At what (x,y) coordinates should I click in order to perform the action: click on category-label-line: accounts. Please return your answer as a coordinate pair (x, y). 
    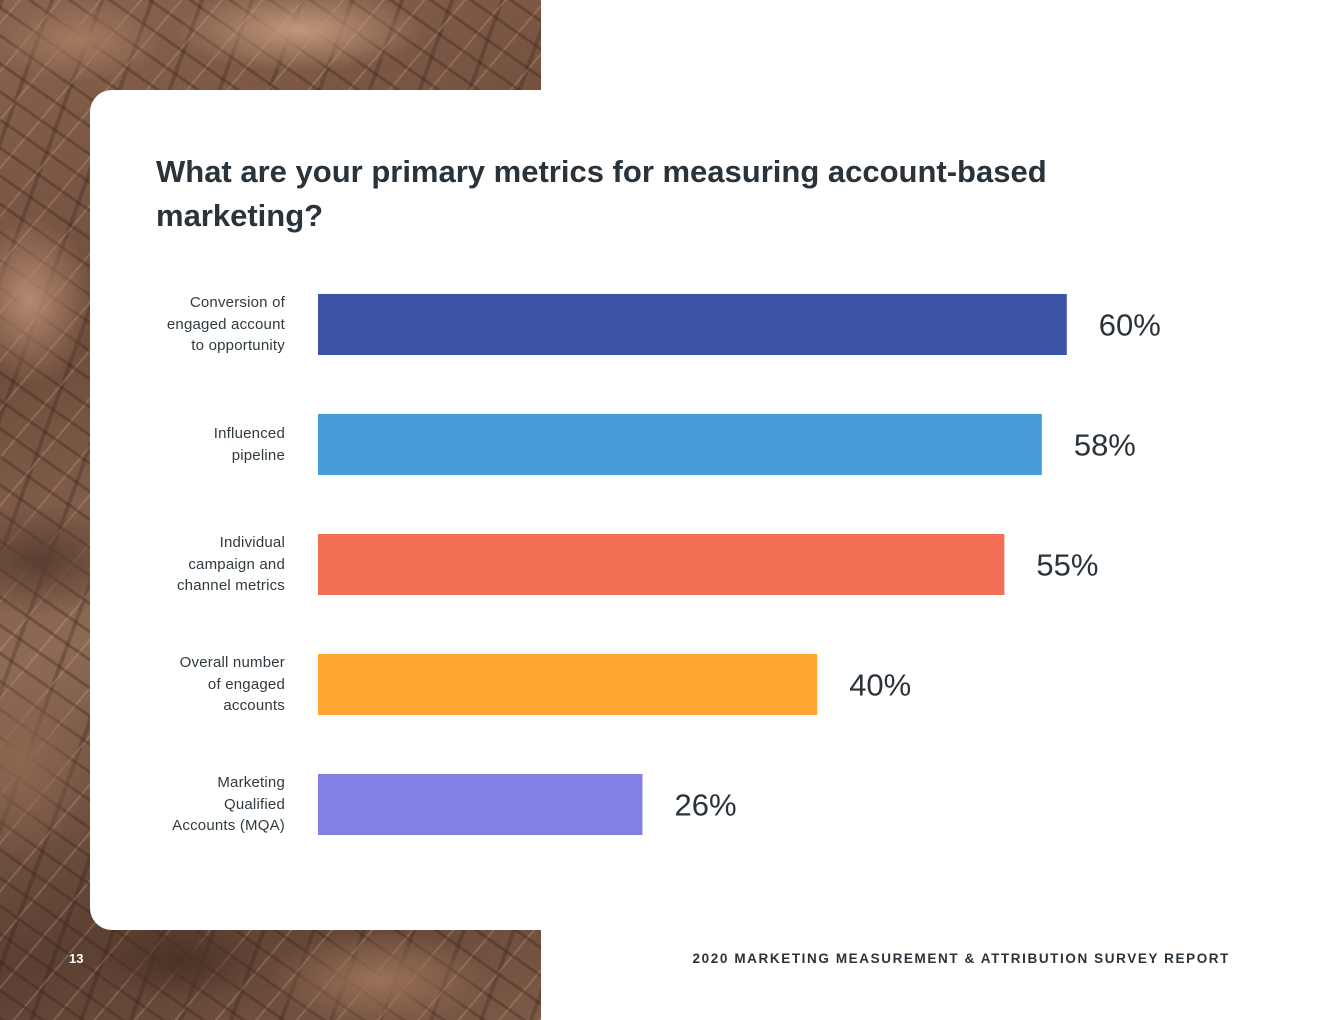
    Looking at the image, I should click on (254, 706).